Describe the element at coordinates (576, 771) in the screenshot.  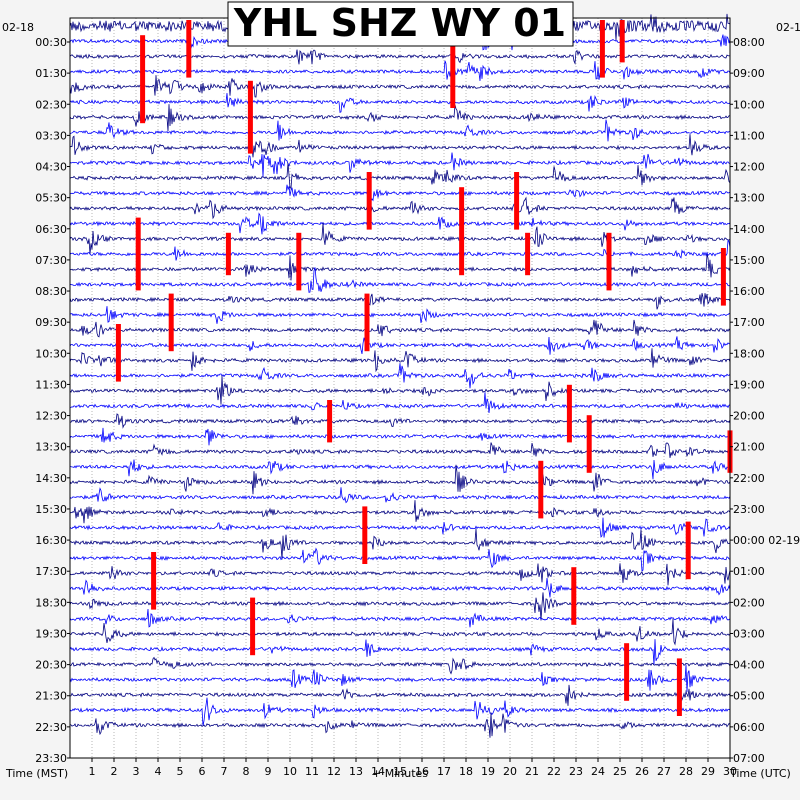
I see `x-tick-label: 23` at that location.